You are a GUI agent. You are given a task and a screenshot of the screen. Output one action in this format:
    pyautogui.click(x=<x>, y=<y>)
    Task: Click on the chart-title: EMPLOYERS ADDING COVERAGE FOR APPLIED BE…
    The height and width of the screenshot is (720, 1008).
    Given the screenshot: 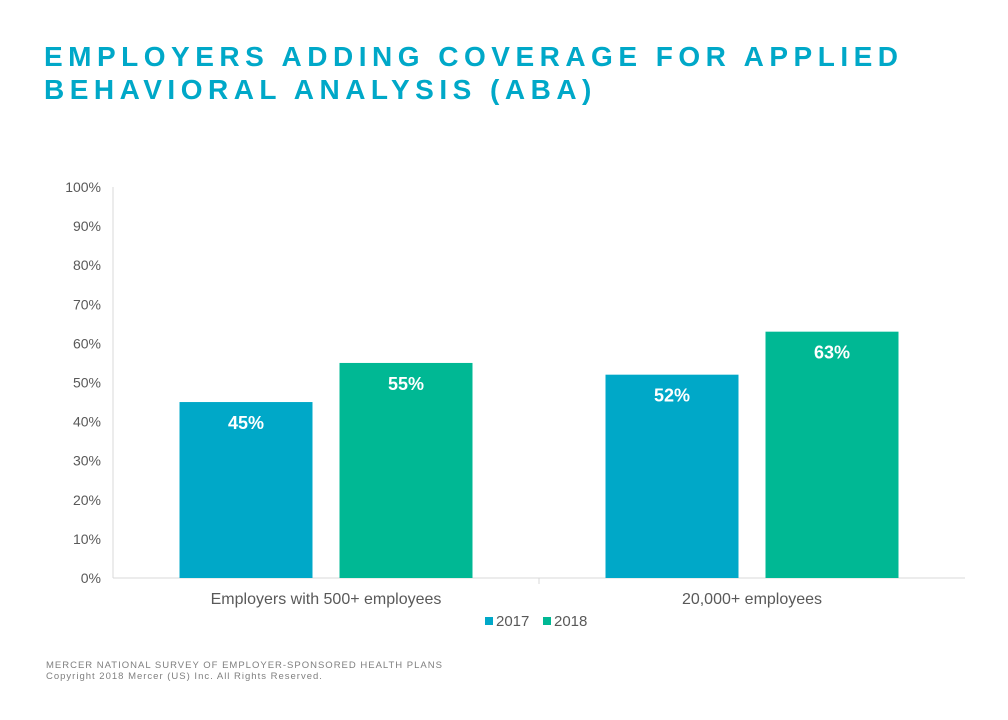 What is the action you would take?
    pyautogui.click(x=514, y=73)
    